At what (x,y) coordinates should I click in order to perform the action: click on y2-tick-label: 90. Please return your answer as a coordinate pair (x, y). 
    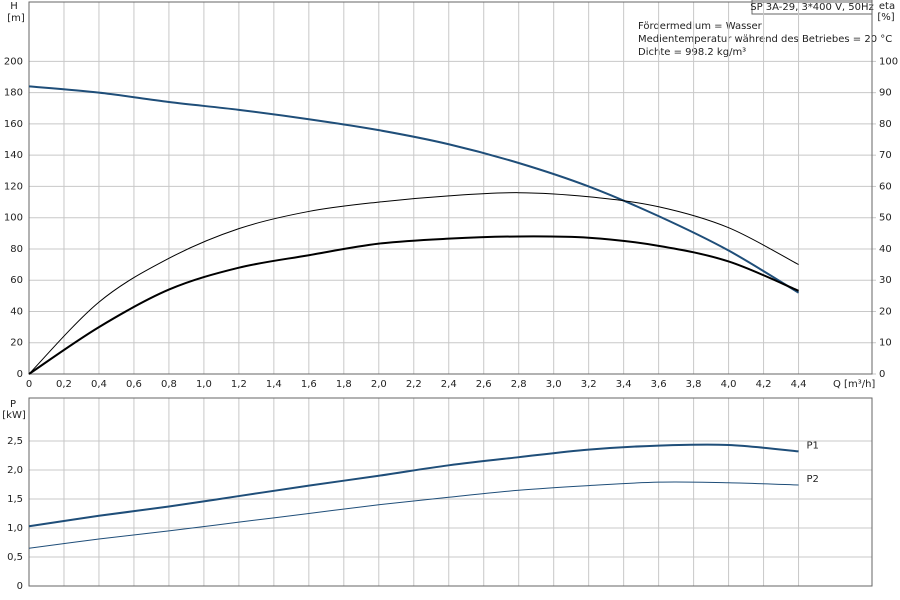
    Looking at the image, I should click on (885, 93).